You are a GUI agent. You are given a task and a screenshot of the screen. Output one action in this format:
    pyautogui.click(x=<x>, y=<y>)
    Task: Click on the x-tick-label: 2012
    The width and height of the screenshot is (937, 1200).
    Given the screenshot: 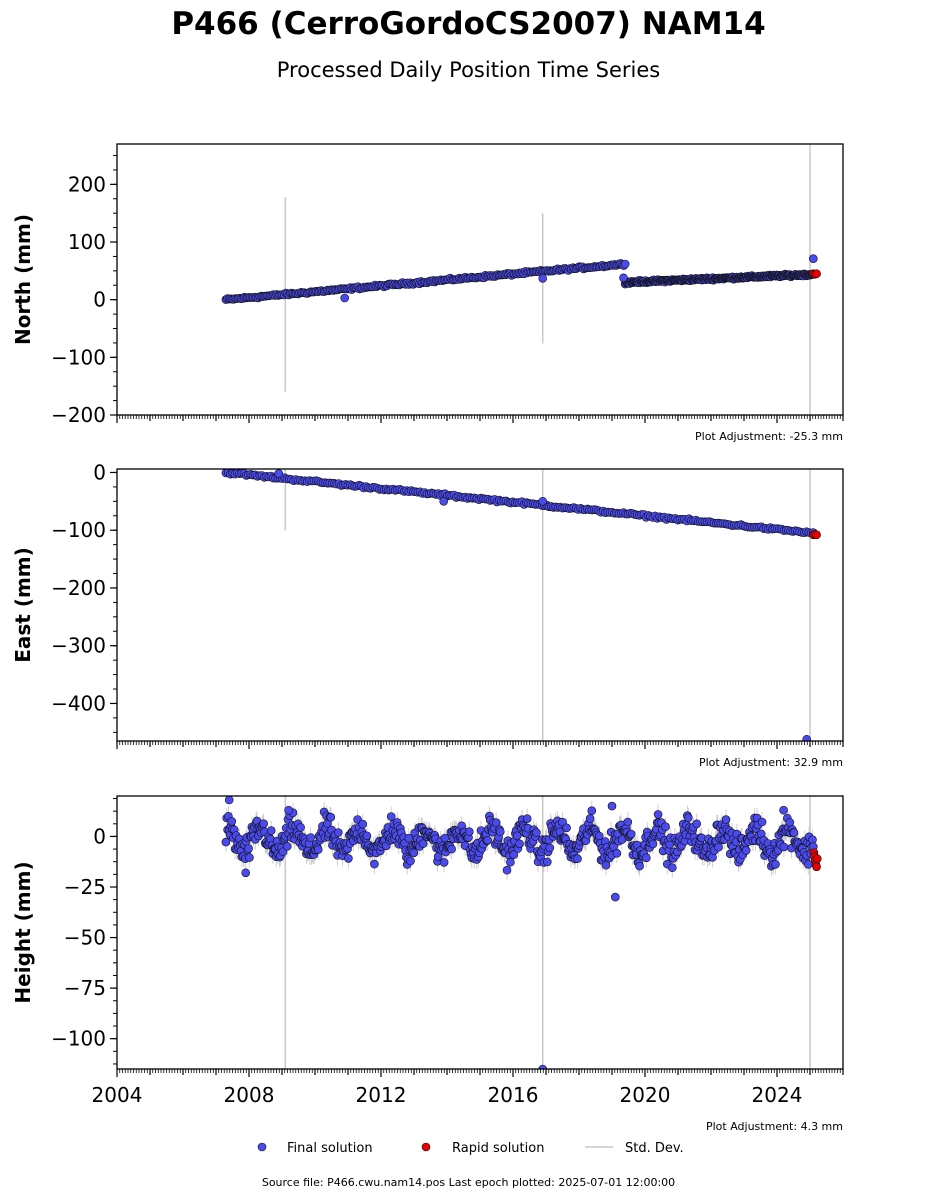 What is the action you would take?
    pyautogui.click(x=381, y=1095)
    